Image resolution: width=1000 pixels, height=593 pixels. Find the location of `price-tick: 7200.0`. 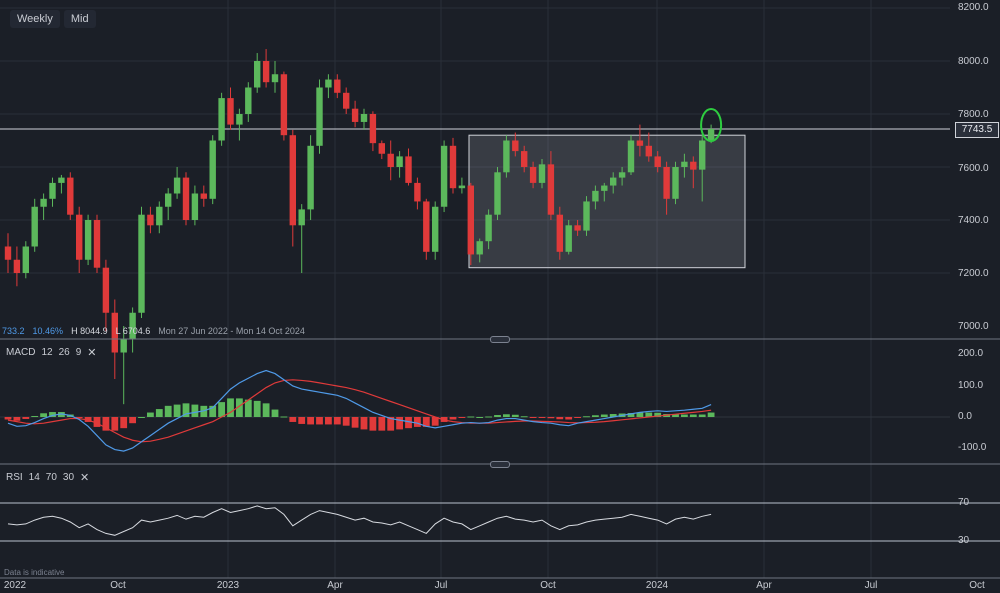

price-tick: 7200.0 is located at coordinates (973, 273).